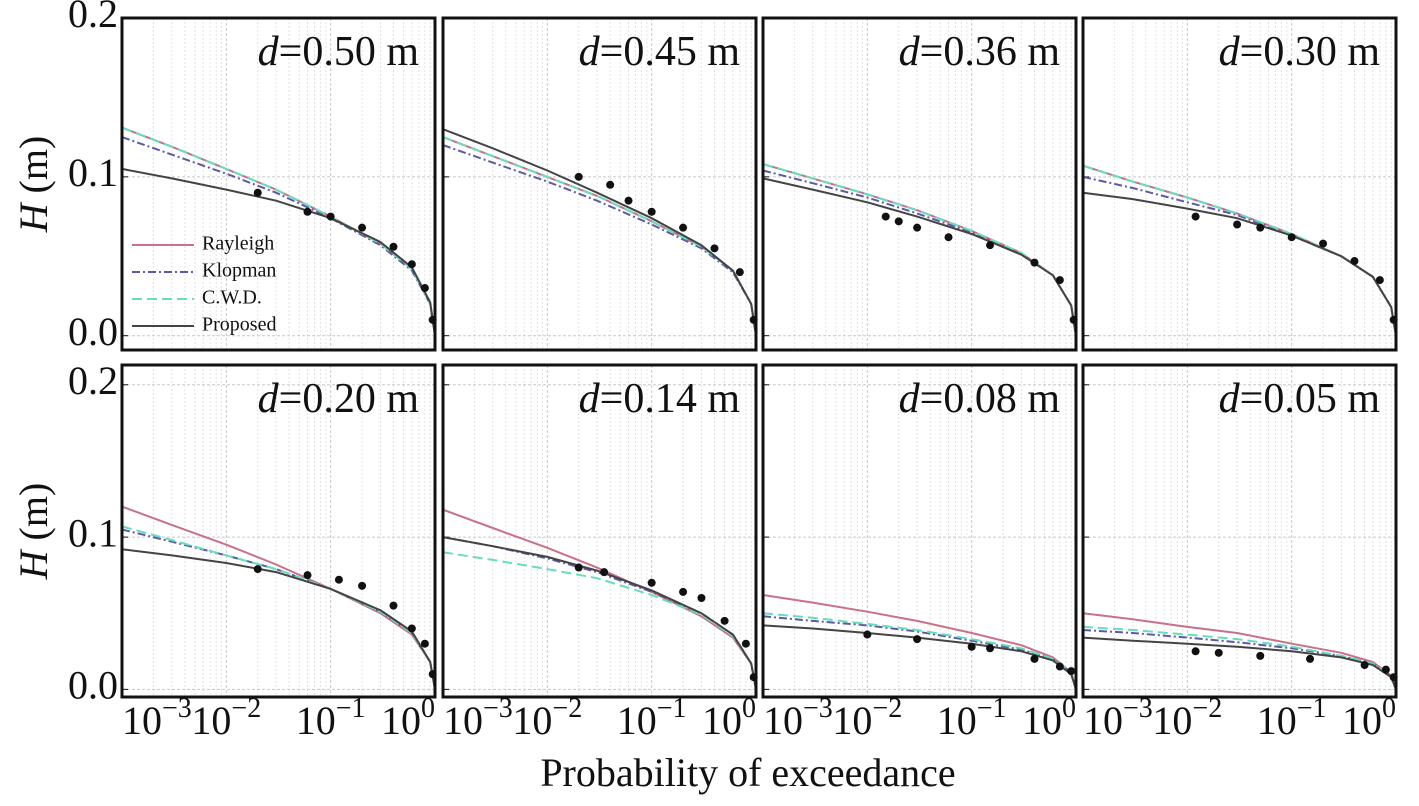  I want to click on panel-title: d=0.50 m, so click(339, 52).